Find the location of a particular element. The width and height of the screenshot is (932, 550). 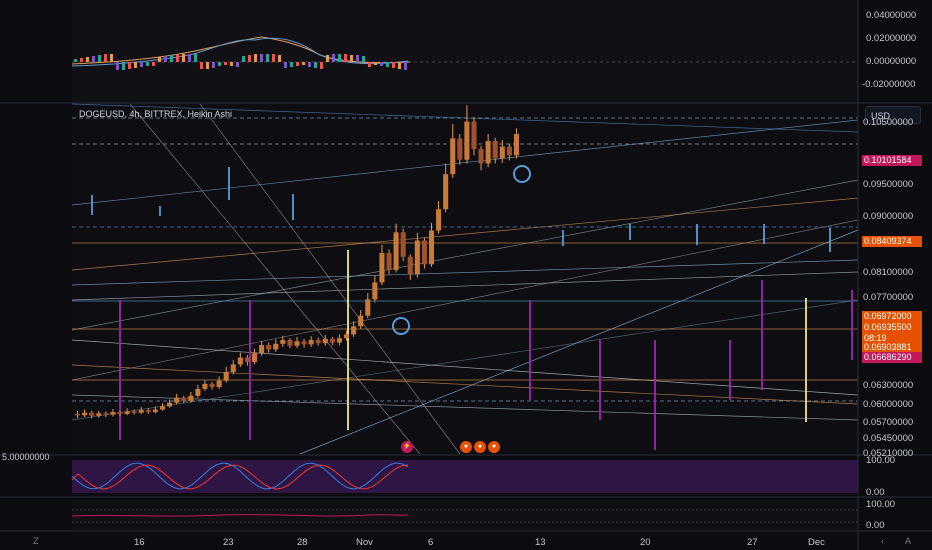

time-tick: 16 is located at coordinates (139, 542).